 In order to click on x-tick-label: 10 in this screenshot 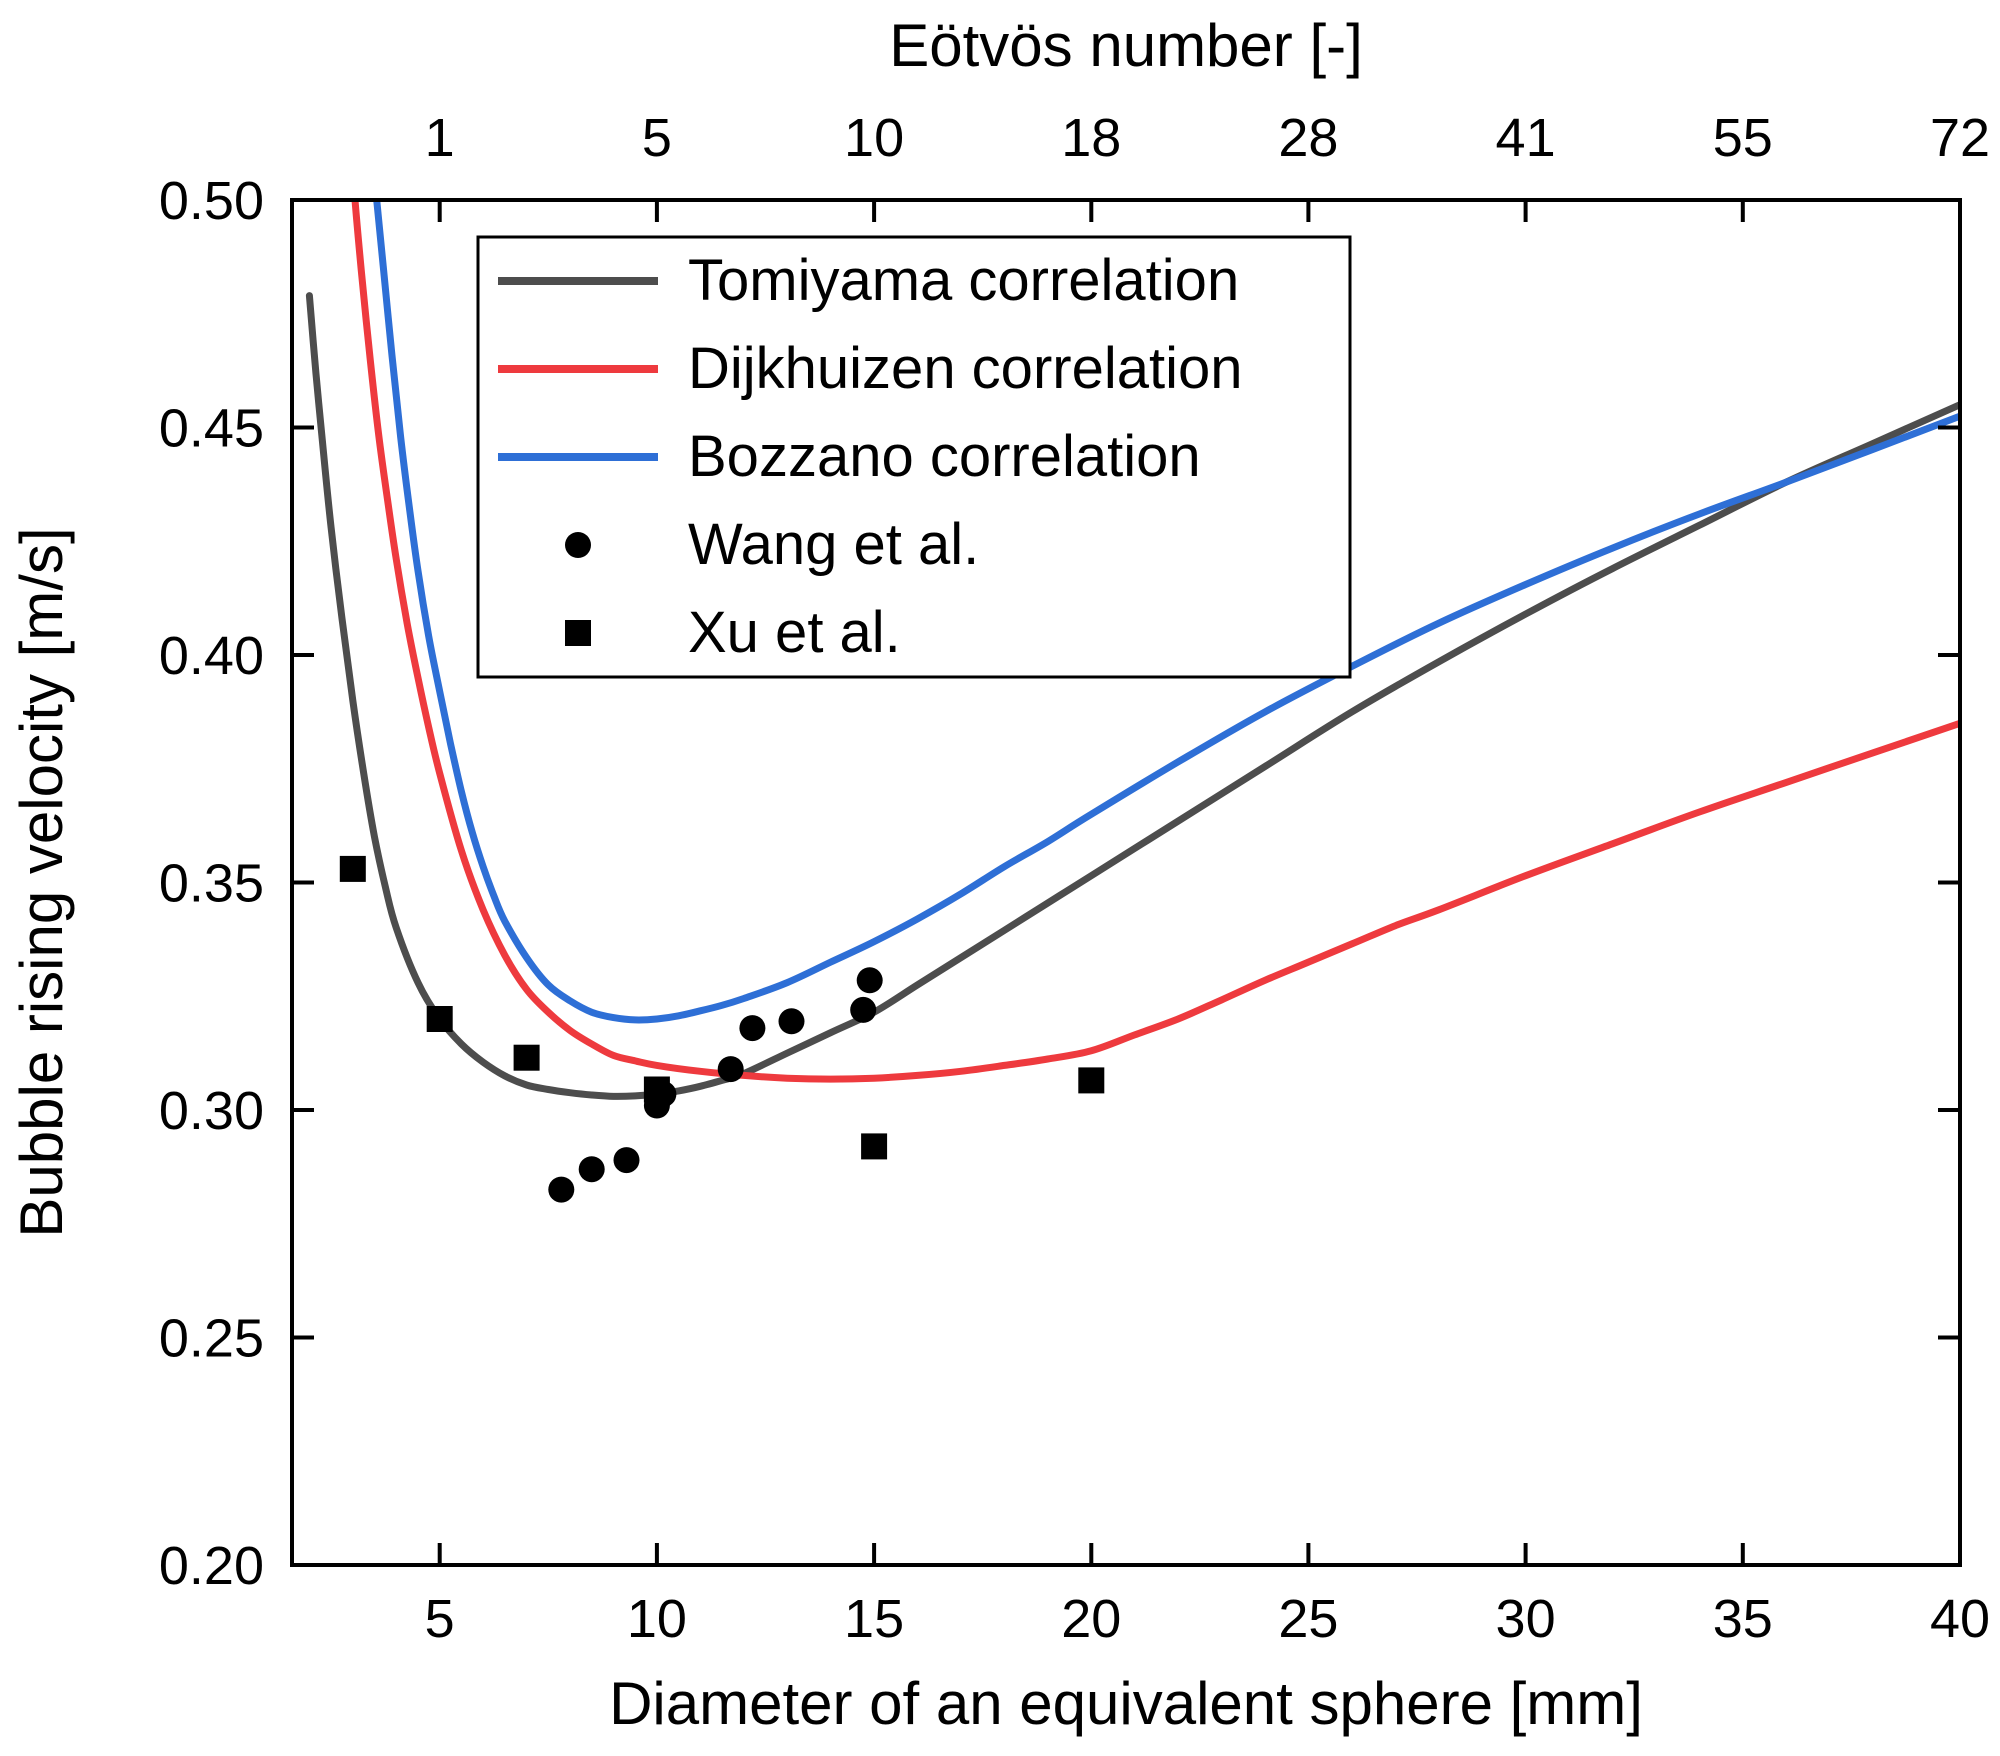, I will do `click(657, 1619)`.